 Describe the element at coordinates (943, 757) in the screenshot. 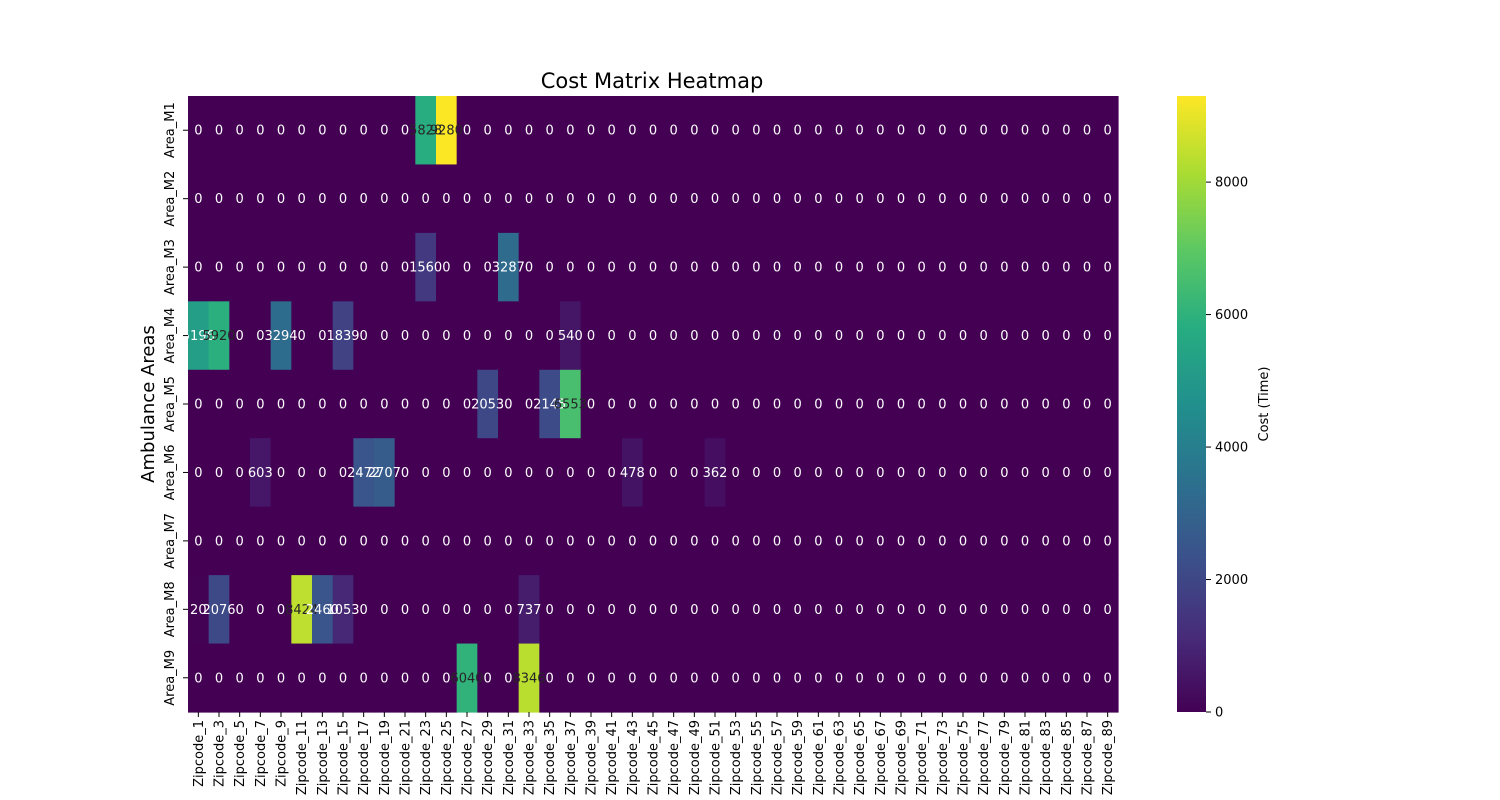

I see `x-tick-label: Zipcode_73` at that location.